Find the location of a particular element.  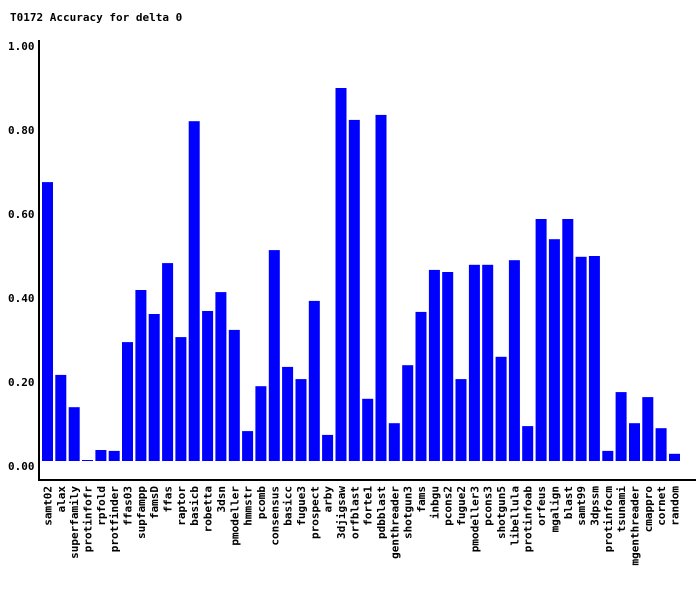

x-tick-label: pmodeller is located at coordinates (234, 516).